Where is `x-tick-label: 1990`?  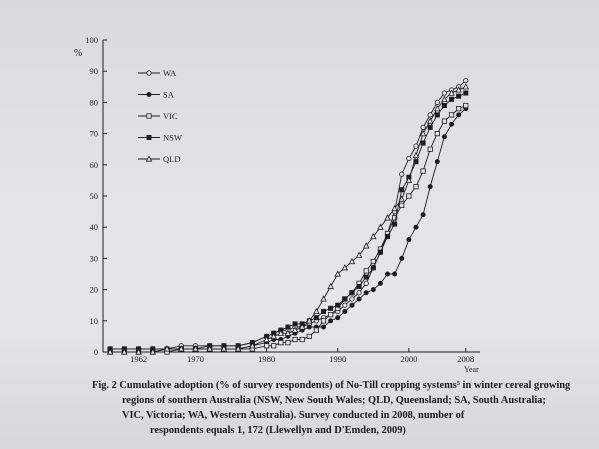
x-tick-label: 1990 is located at coordinates (337, 359).